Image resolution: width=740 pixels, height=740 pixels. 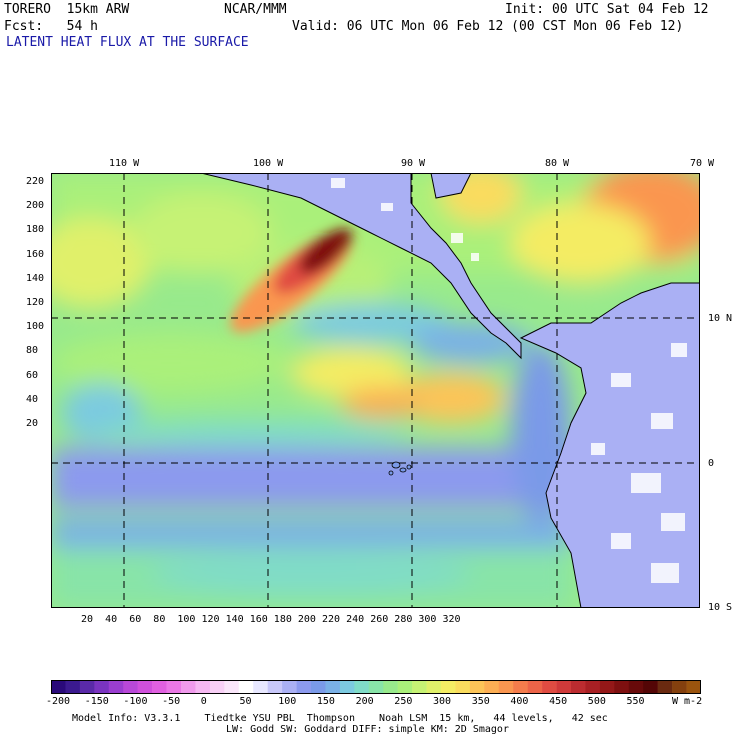 What do you see at coordinates (400, 468) in the screenshot?
I see `galapagos-islands` at bounding box center [400, 468].